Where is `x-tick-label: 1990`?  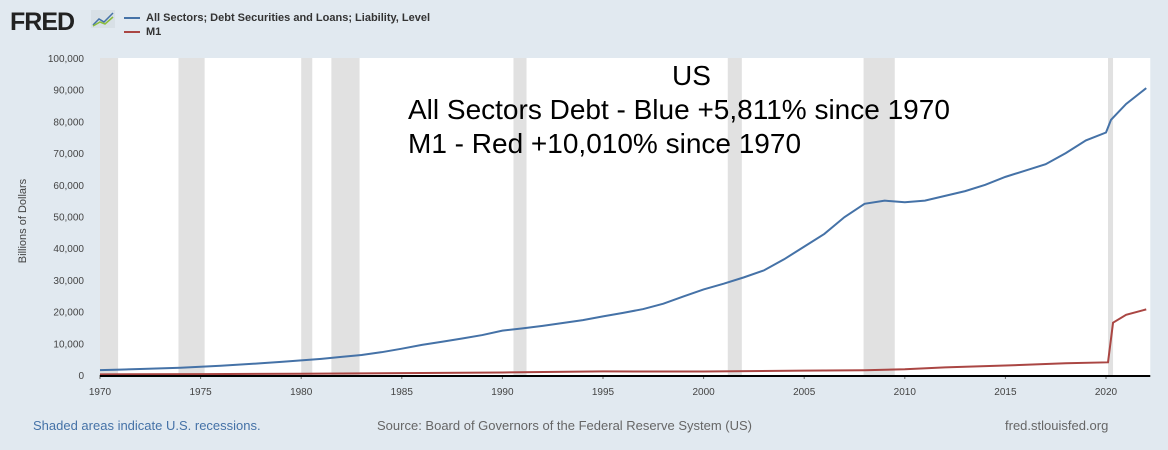 x-tick-label: 1990 is located at coordinates (502, 392).